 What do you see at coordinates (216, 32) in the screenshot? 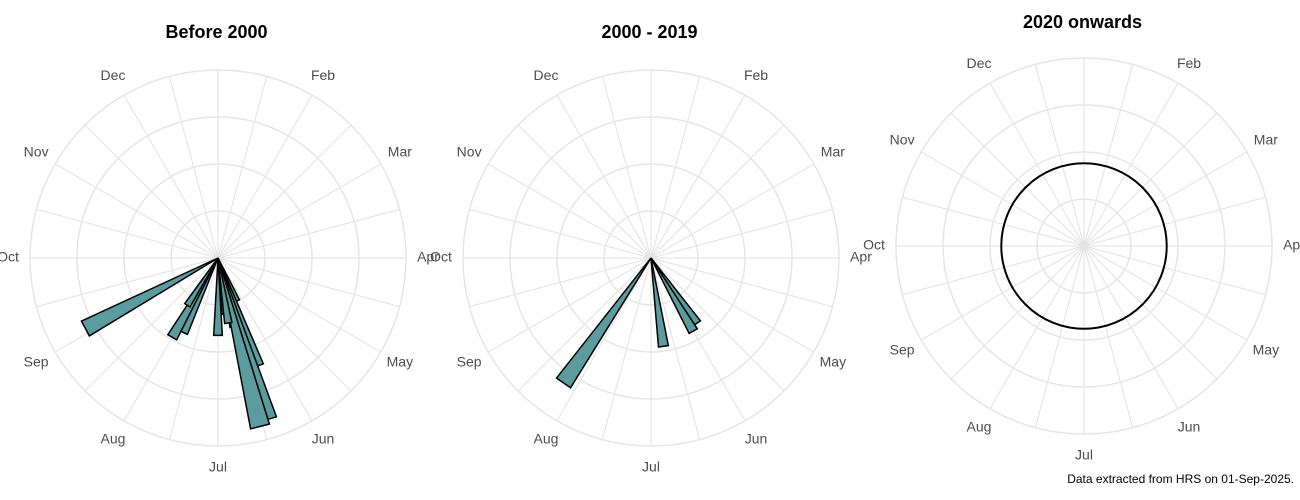
I see `panel-title: Before 2000` at bounding box center [216, 32].